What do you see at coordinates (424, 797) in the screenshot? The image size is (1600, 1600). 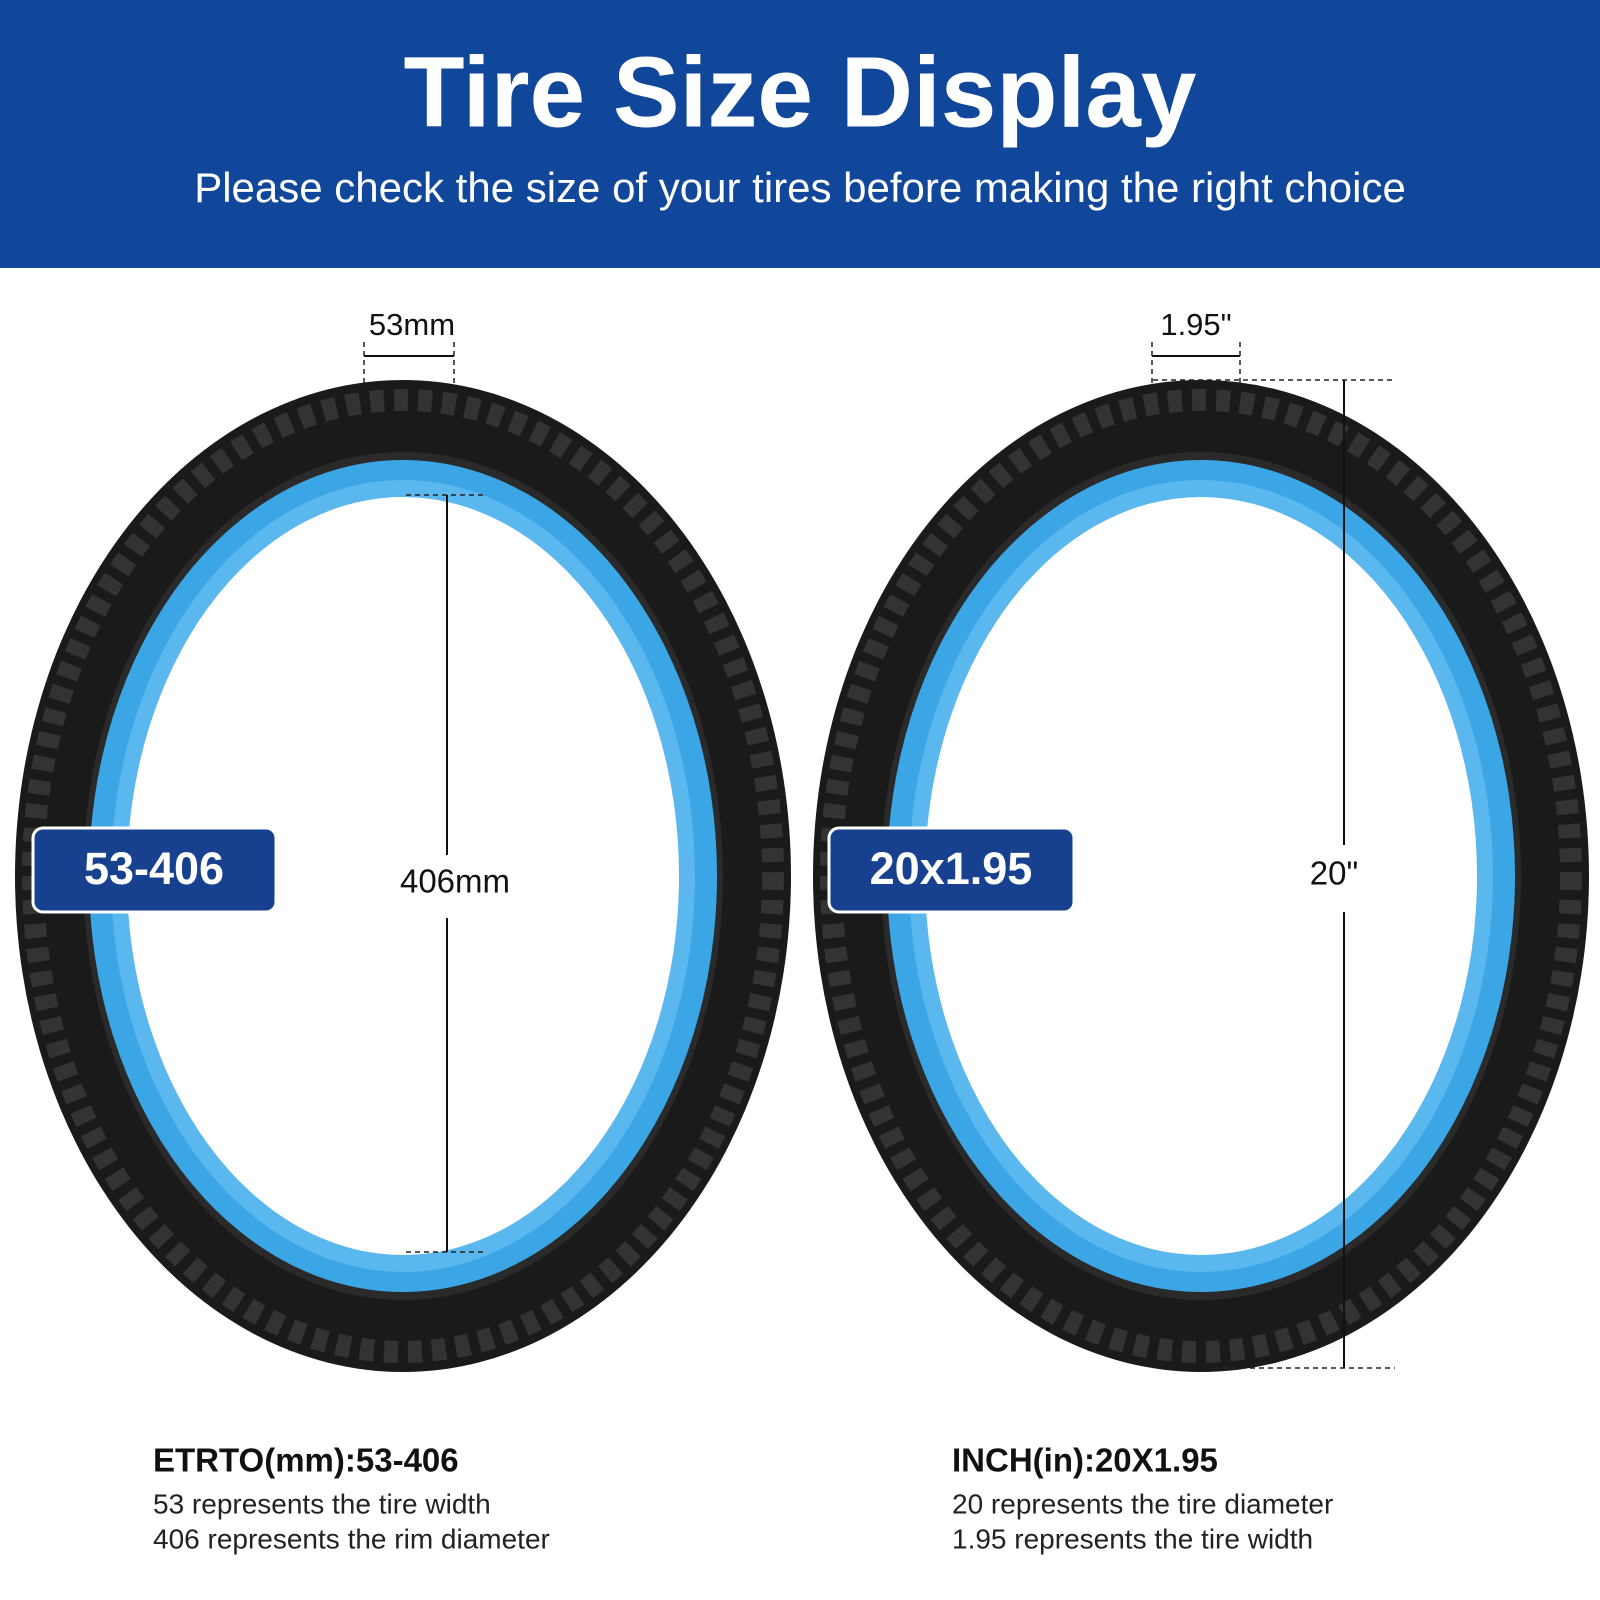 I see `left-dimensions` at bounding box center [424, 797].